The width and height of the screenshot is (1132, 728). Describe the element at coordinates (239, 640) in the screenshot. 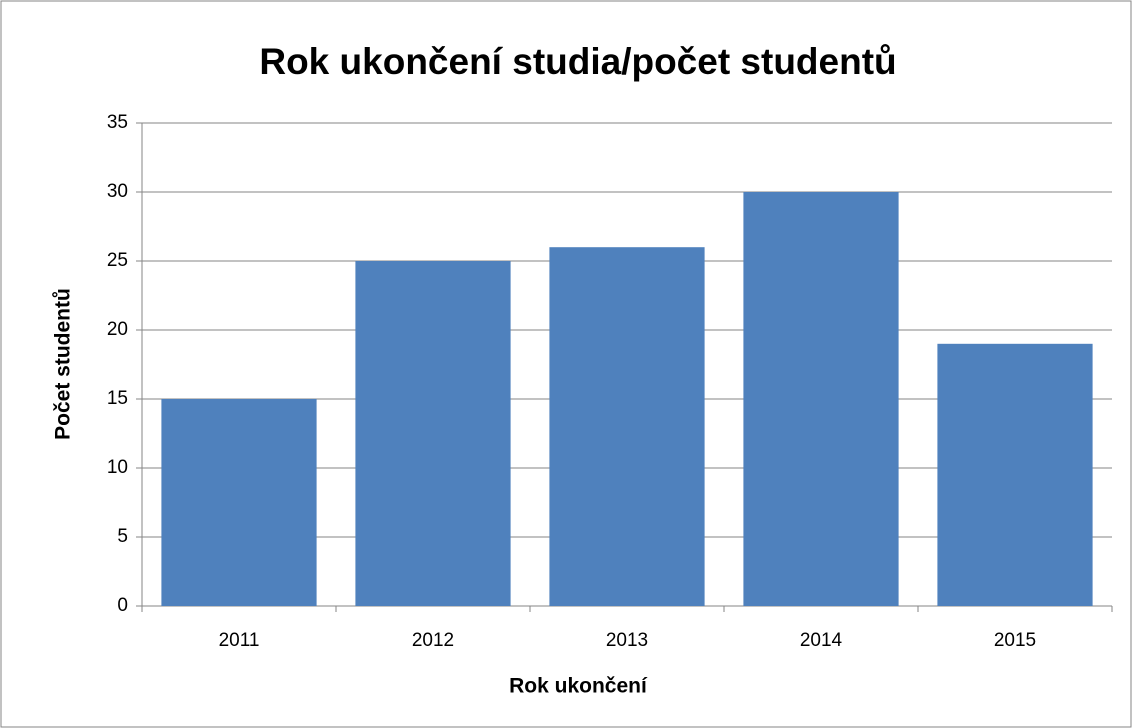

I see `x-tick-label: 2011` at that location.